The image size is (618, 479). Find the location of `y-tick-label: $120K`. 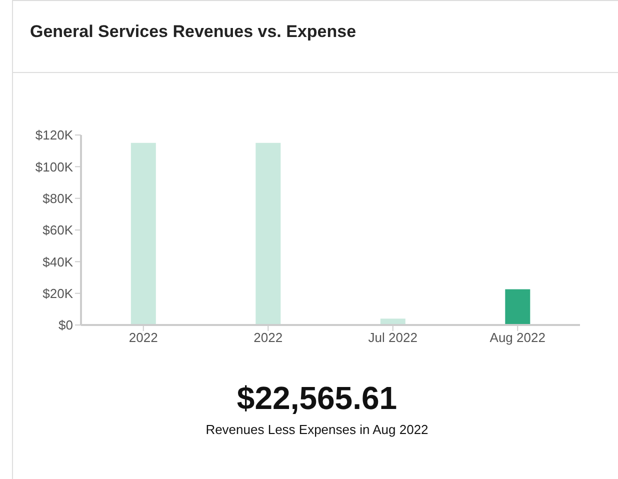

y-tick-label: $120K is located at coordinates (54, 135).